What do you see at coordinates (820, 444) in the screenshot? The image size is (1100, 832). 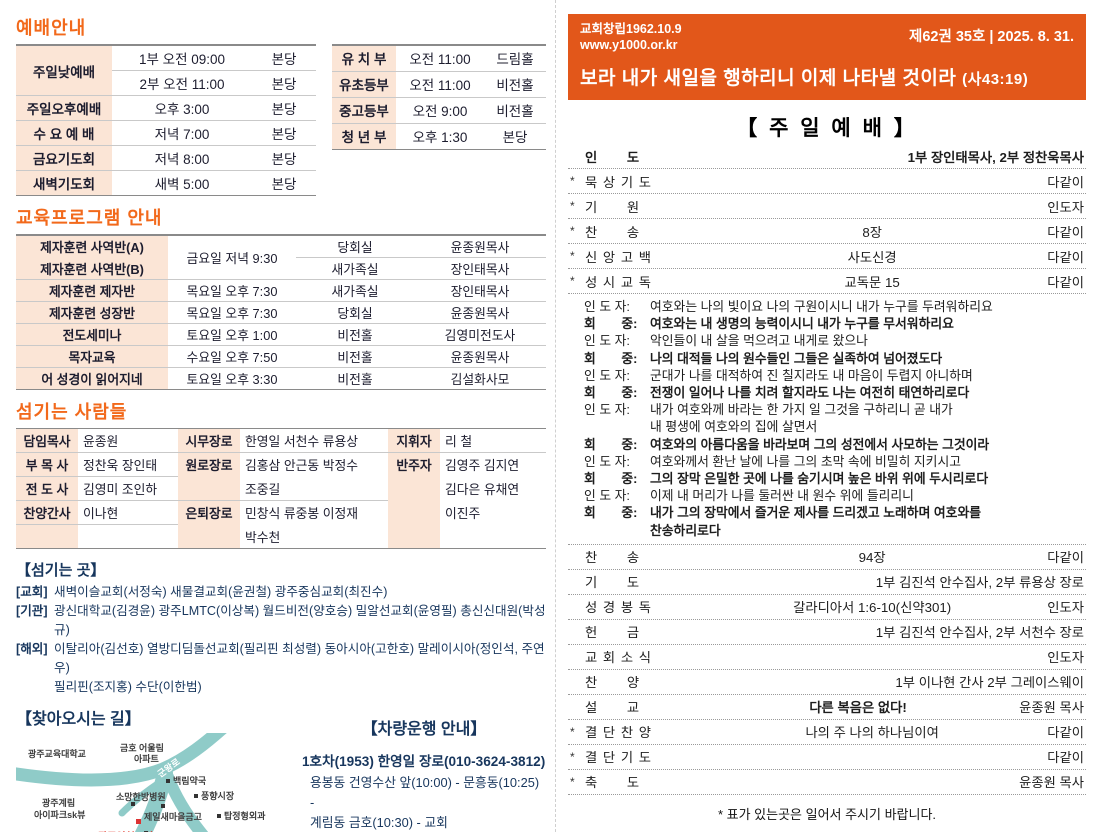 I see `reading-text: 여호와의 아름다움을 바라보며 그의 성전에서 사모하는 그것이라` at bounding box center [820, 444].